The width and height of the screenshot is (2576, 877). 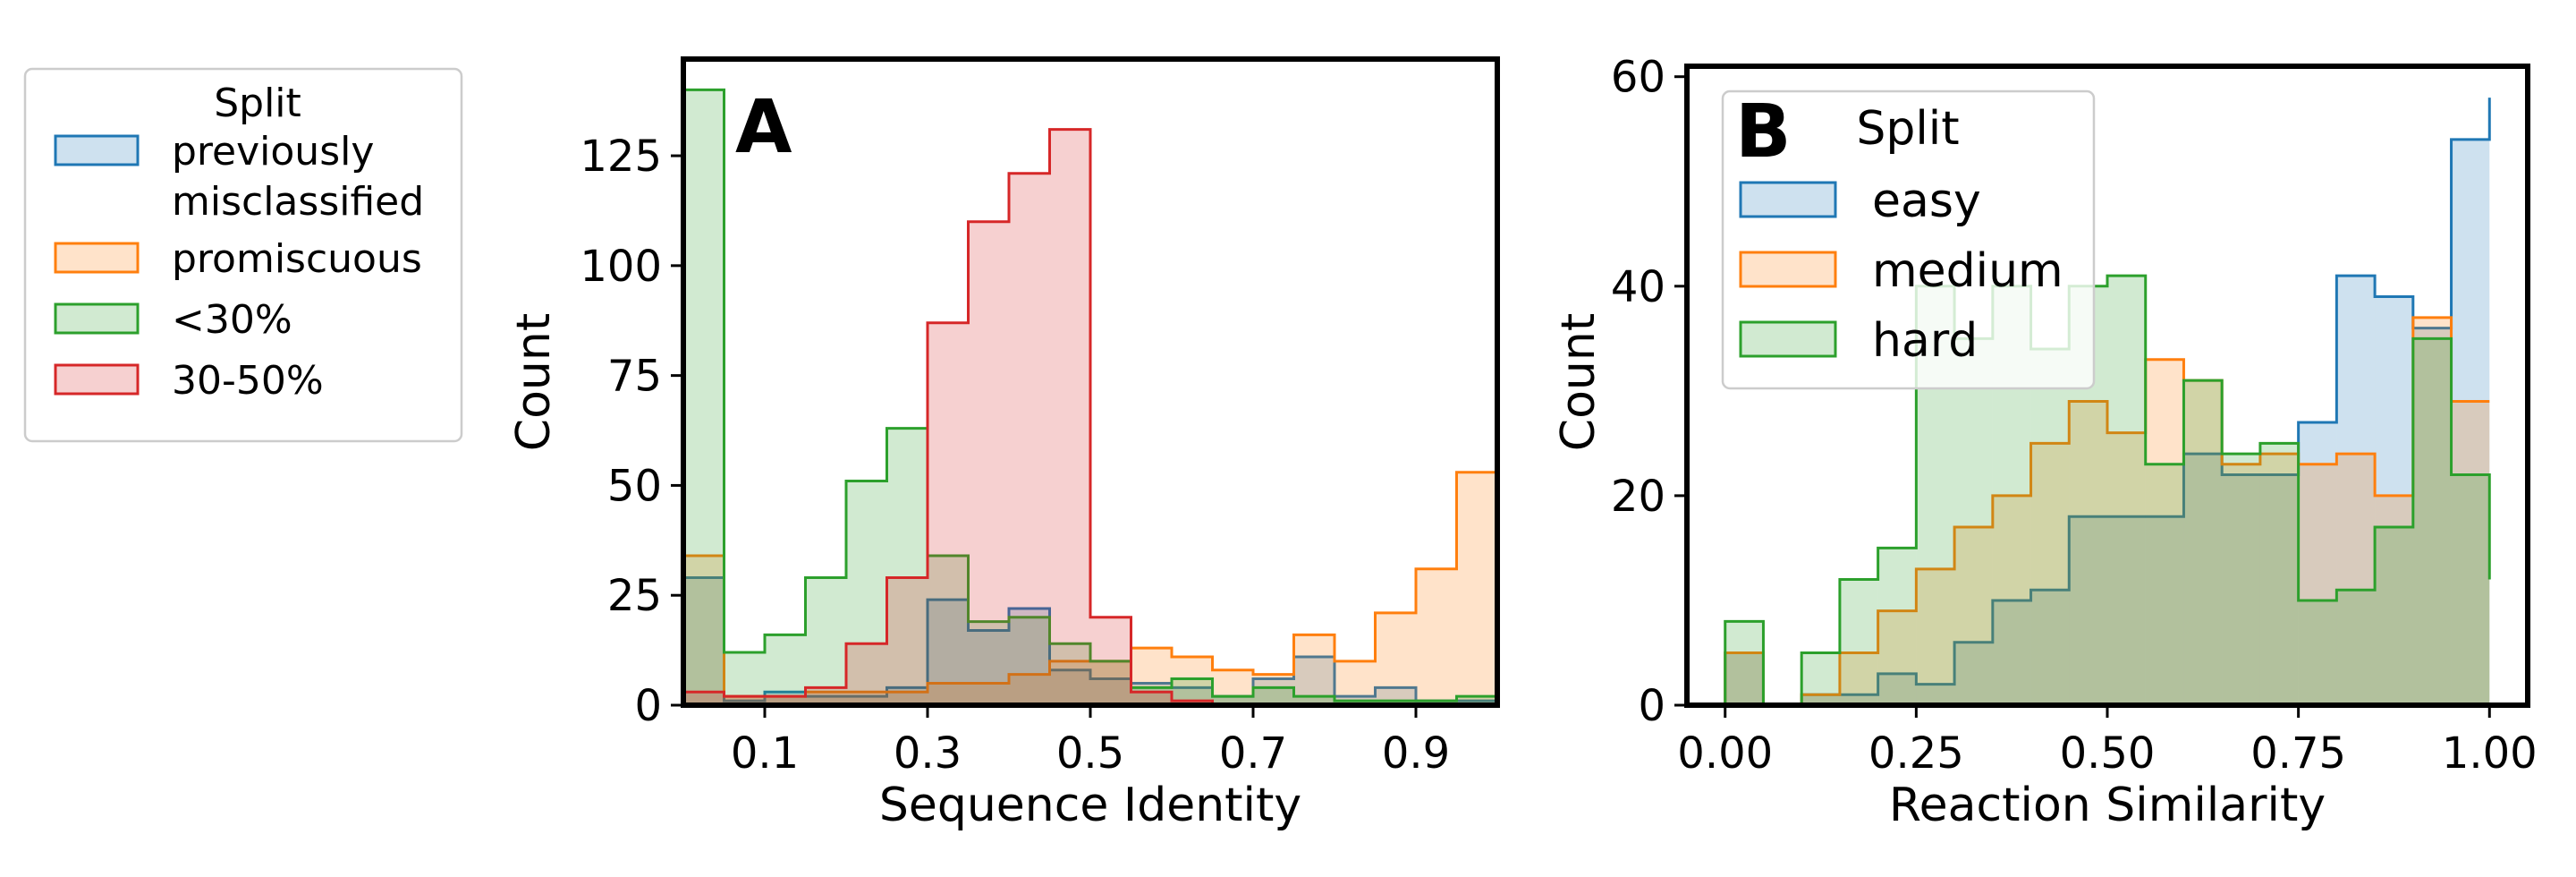 What do you see at coordinates (763, 127) in the screenshot?
I see `panel-a-label: A` at bounding box center [763, 127].